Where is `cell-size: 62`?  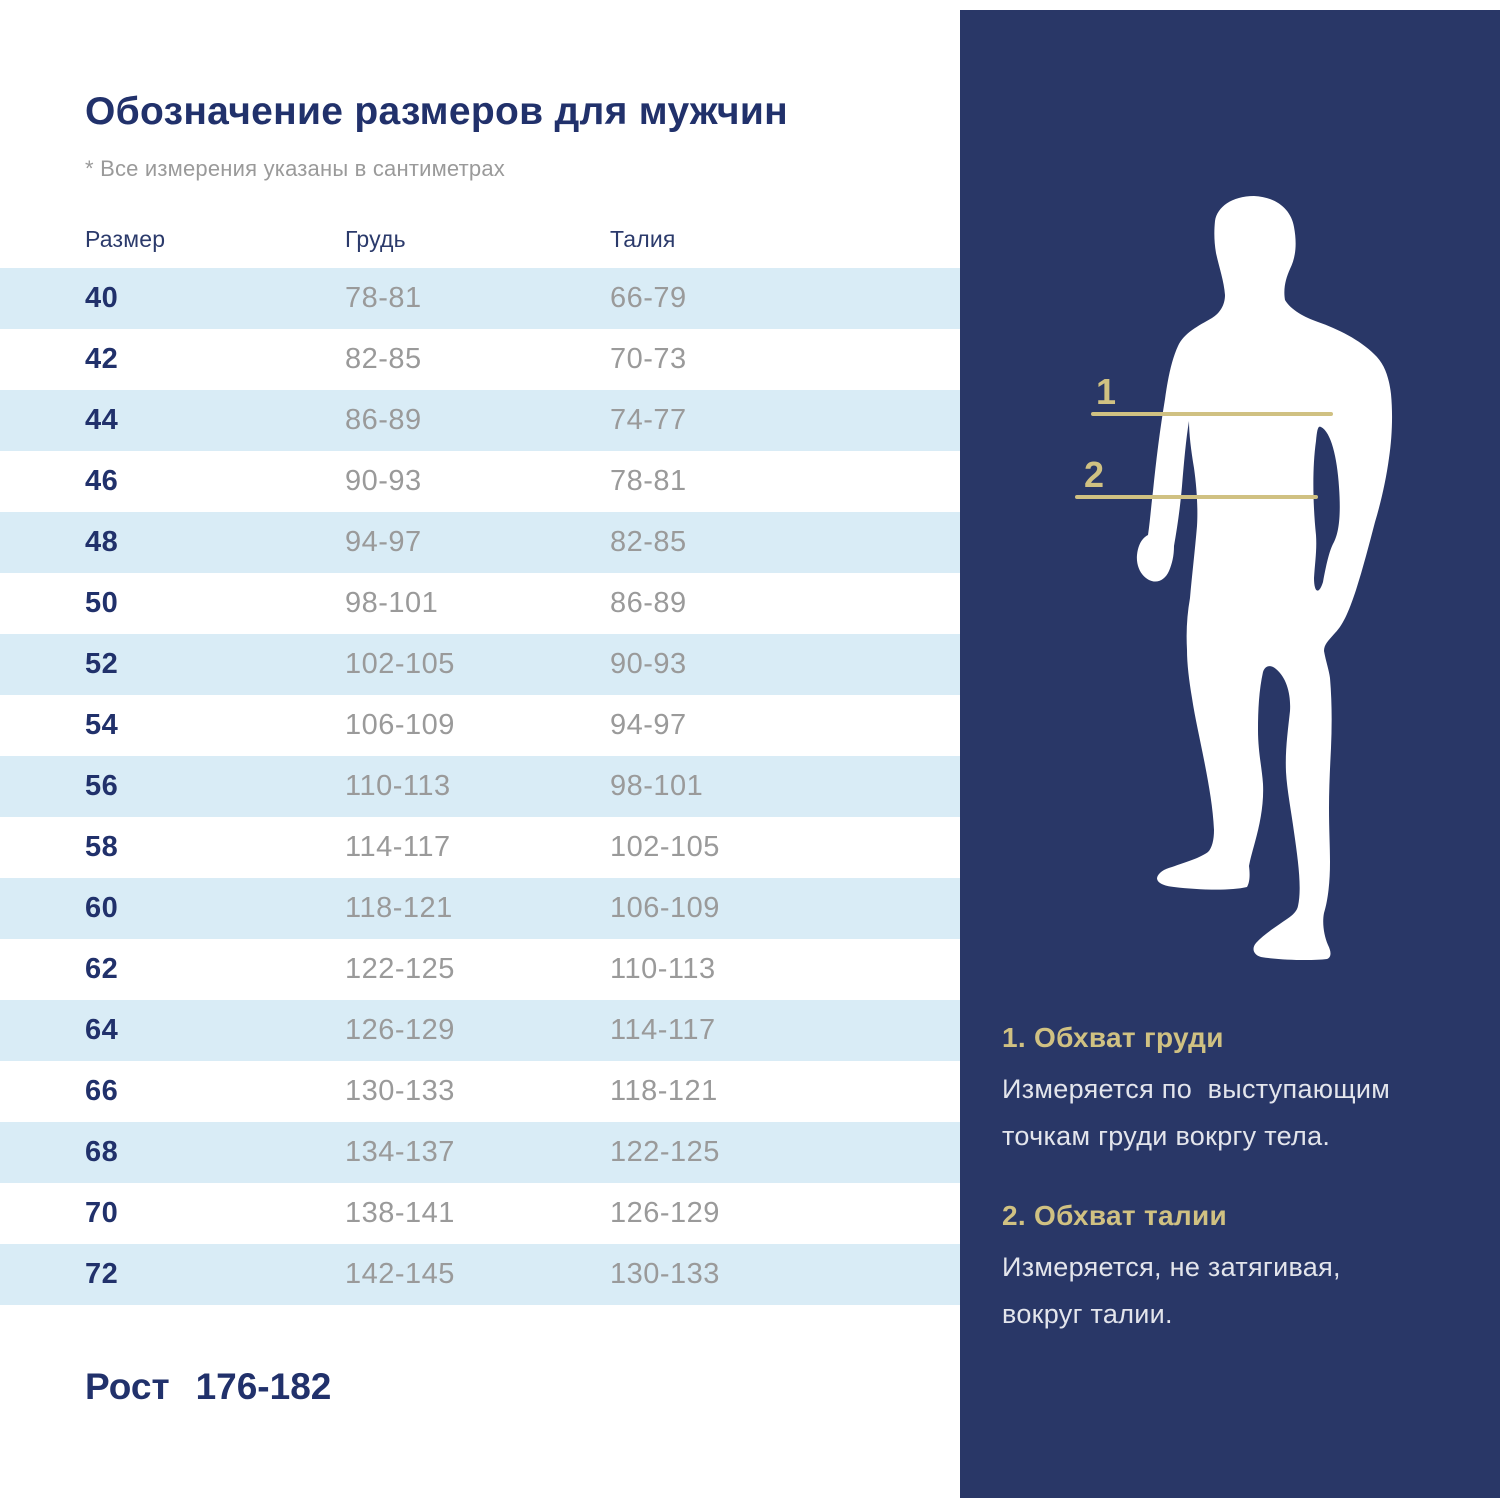
cell-size: 62 is located at coordinates (102, 969).